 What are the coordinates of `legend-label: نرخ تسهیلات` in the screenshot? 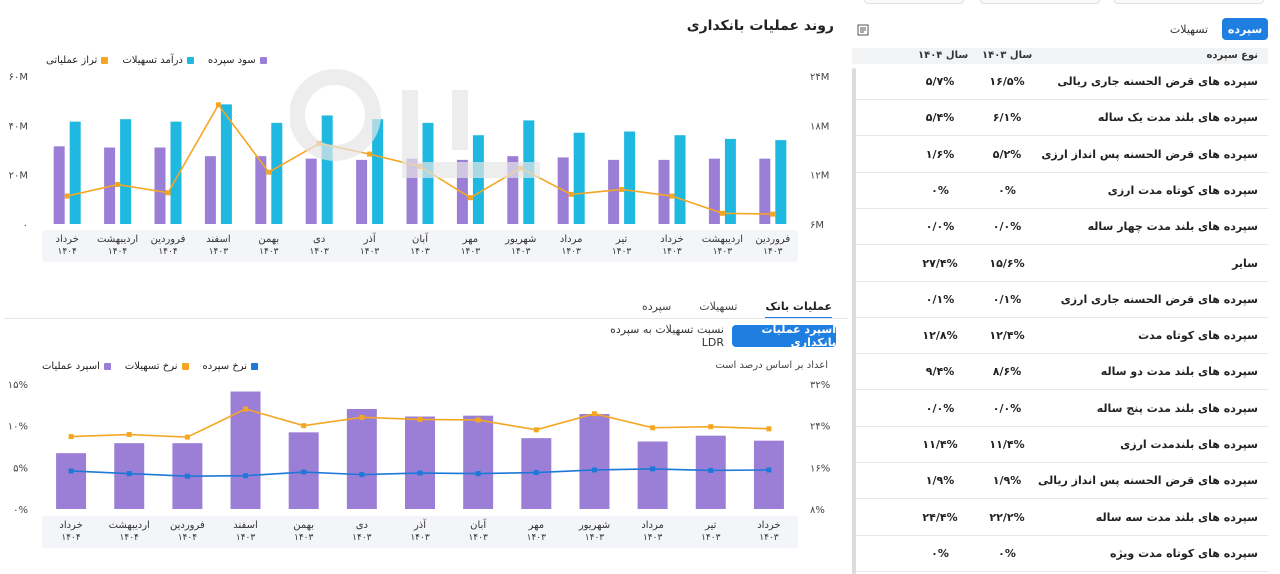 It's located at (151, 366).